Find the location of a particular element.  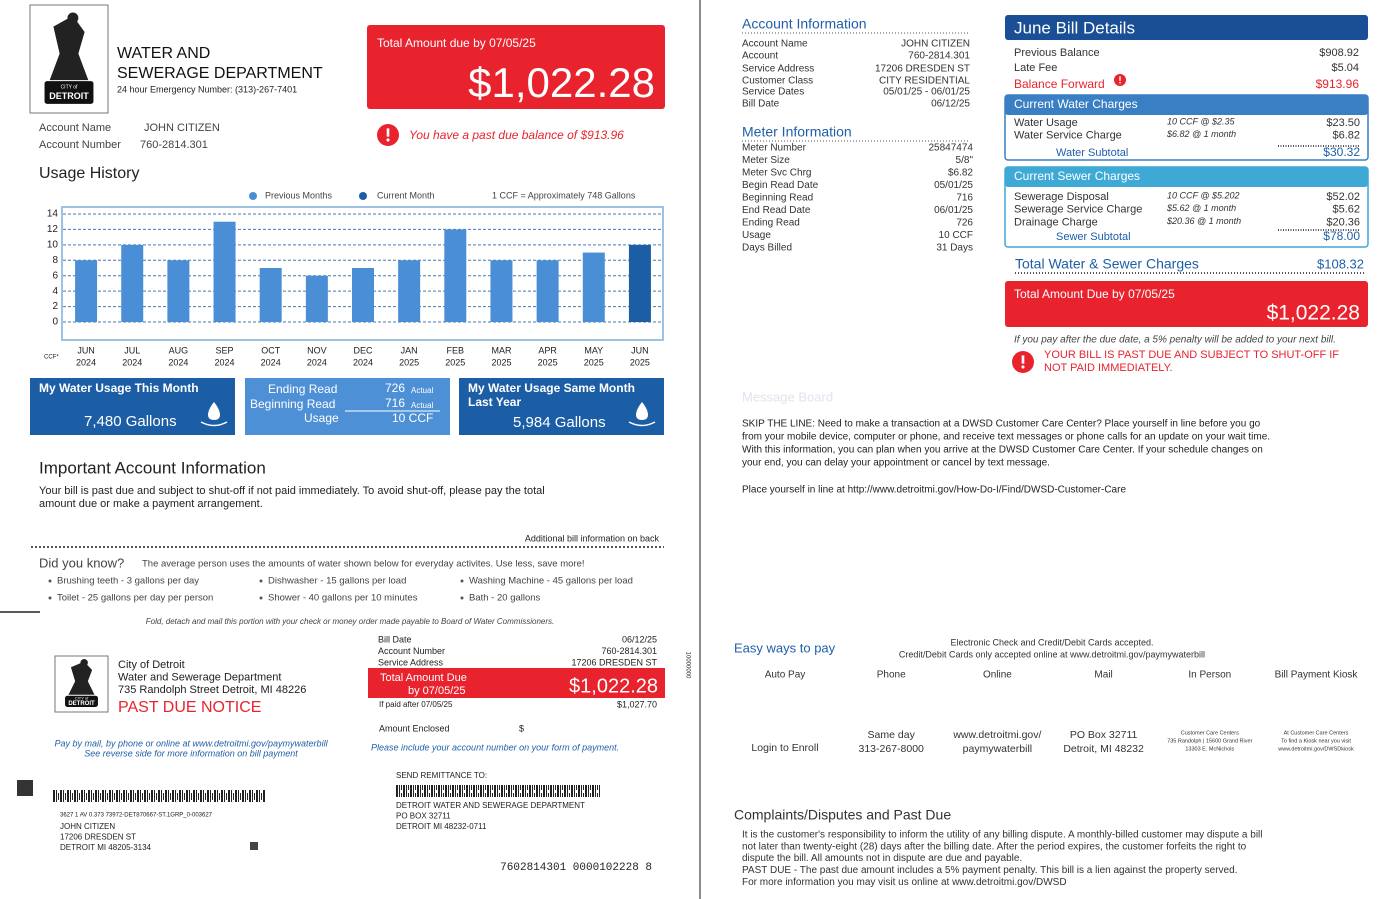

rows-label: Meter Number is located at coordinates (774, 148).